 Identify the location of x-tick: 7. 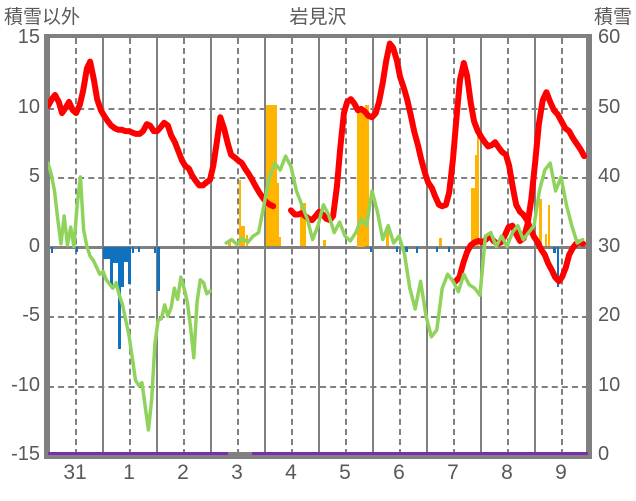
(453, 472).